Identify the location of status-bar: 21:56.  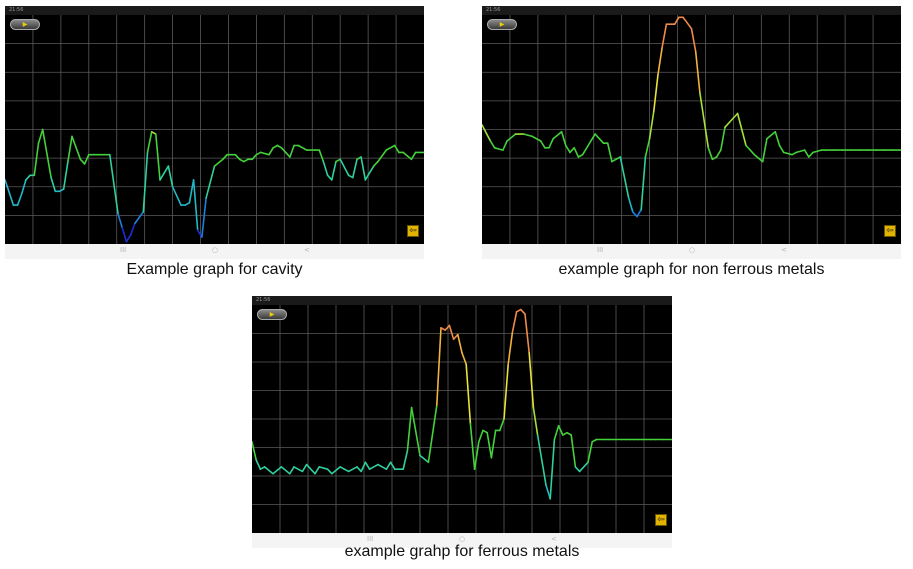
(214, 10).